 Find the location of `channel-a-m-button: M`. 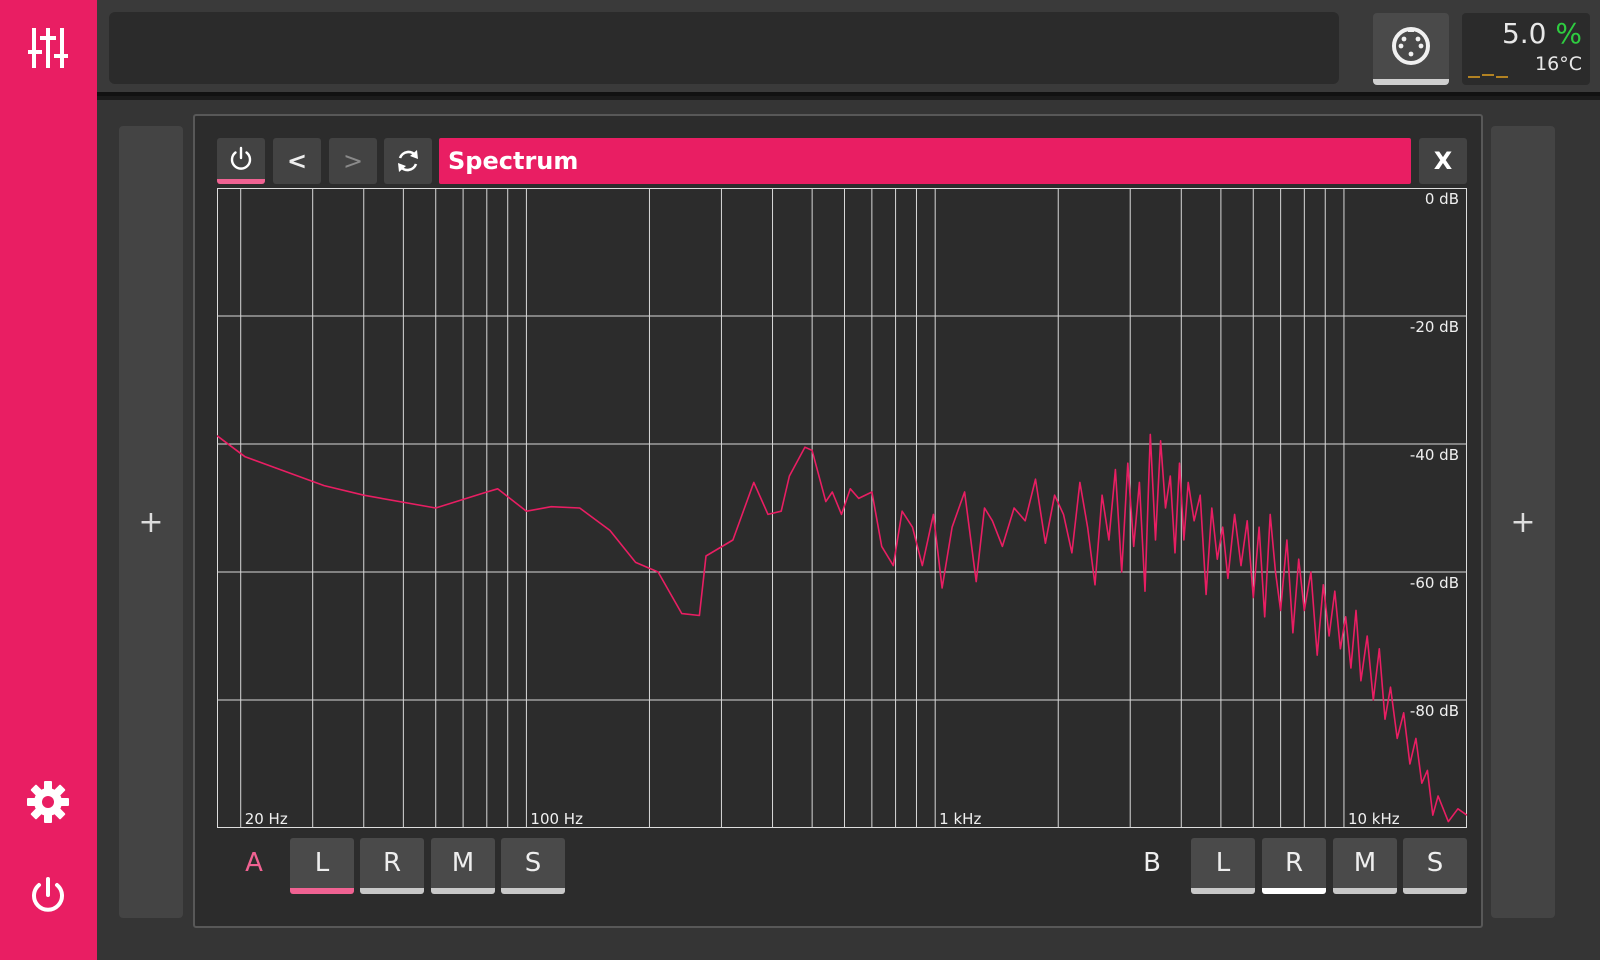

channel-a-m-button: M is located at coordinates (463, 866).